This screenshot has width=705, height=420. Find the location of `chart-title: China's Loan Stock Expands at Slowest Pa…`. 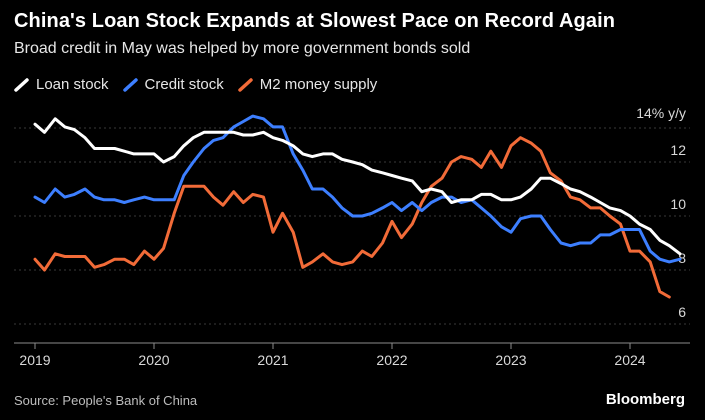

chart-title: China's Loan Stock Expands at Slowest Pa… is located at coordinates (315, 21).